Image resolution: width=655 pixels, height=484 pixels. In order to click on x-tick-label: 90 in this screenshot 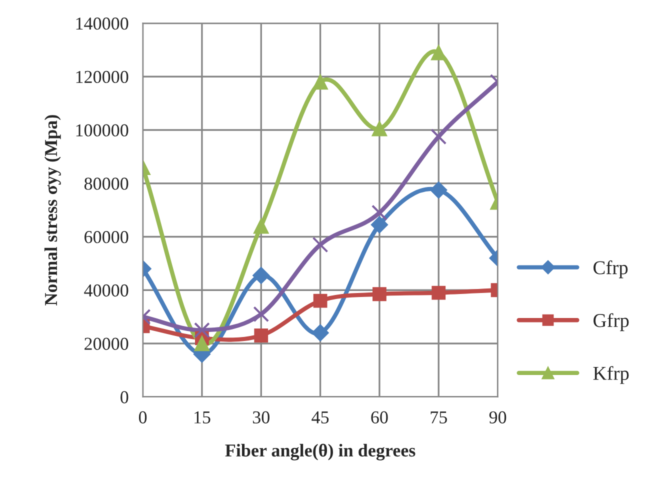, I will do `click(497, 417)`.